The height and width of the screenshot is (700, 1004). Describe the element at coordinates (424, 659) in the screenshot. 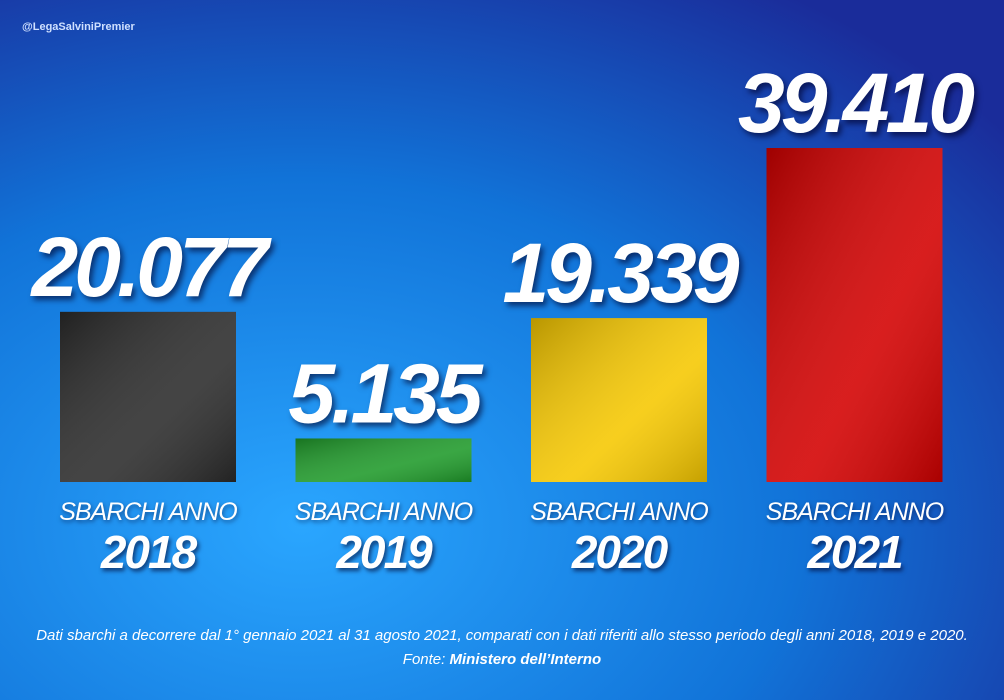

I see `source-label: Fonte:` at that location.